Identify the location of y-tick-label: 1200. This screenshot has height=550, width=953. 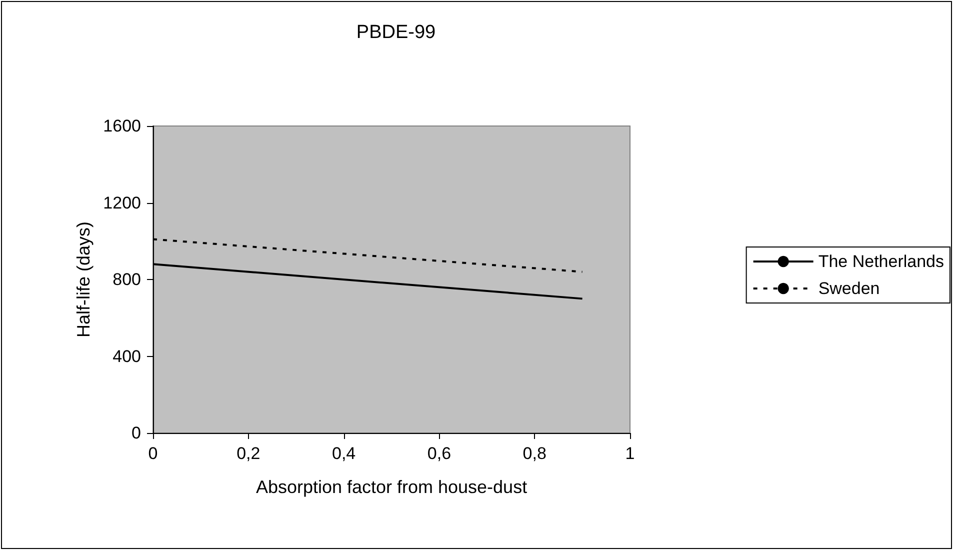
(122, 202).